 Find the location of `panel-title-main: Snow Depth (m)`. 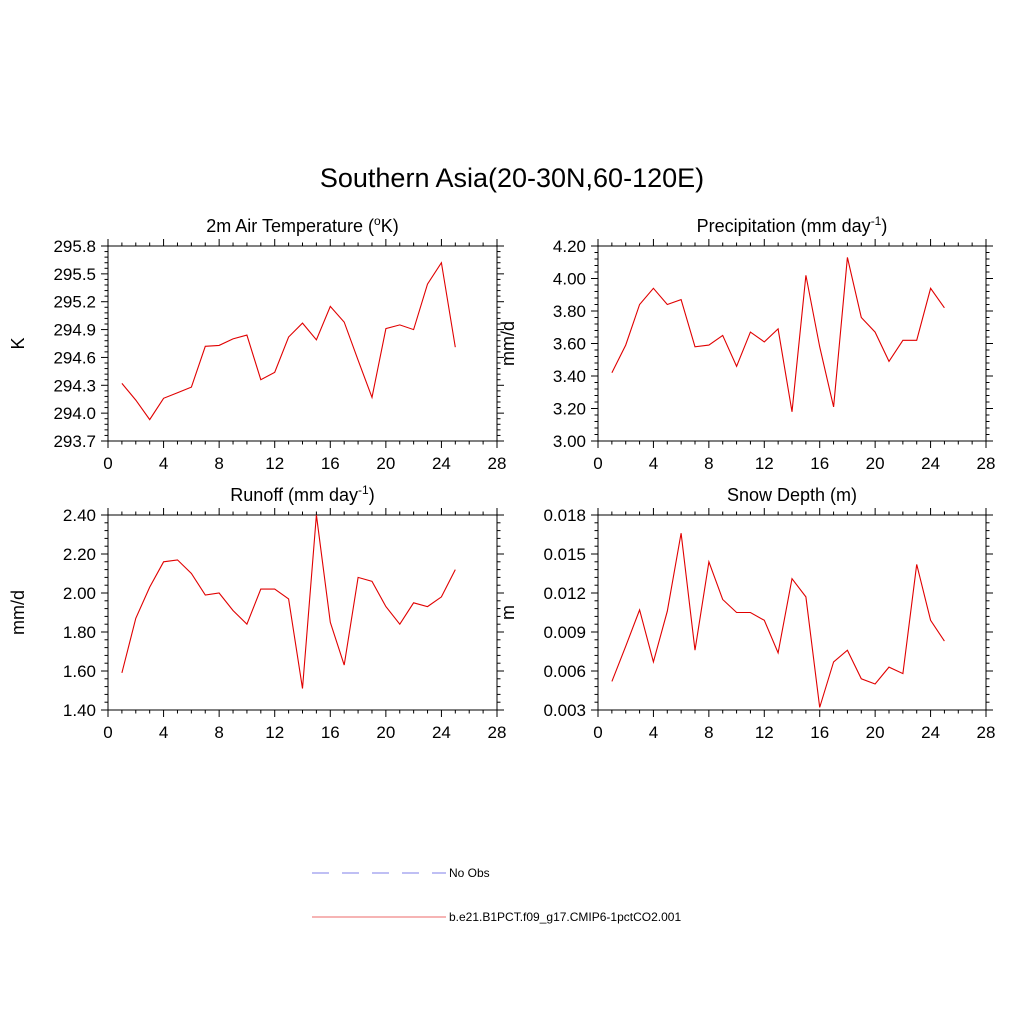

panel-title-main: Snow Depth (m) is located at coordinates (792, 495).